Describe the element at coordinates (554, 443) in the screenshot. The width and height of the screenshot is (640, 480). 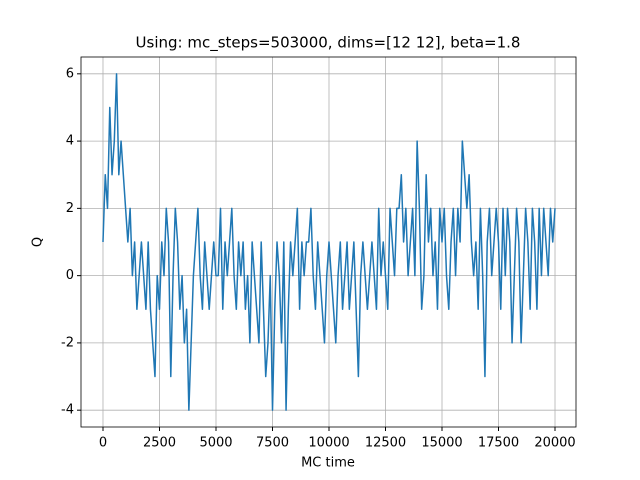
I see `x-tick-label: 20000` at that location.